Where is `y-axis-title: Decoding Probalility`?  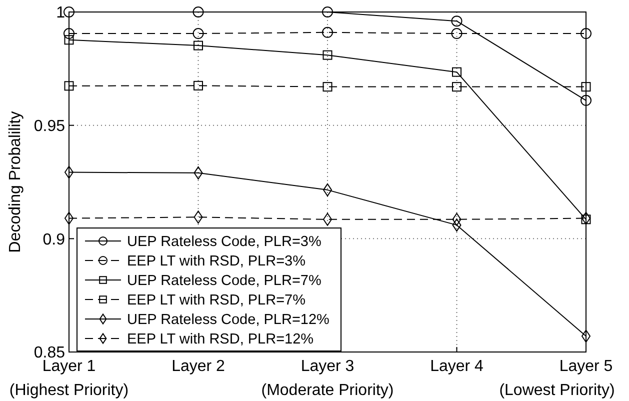 y-axis-title: Decoding Probalility is located at coordinates (15, 182).